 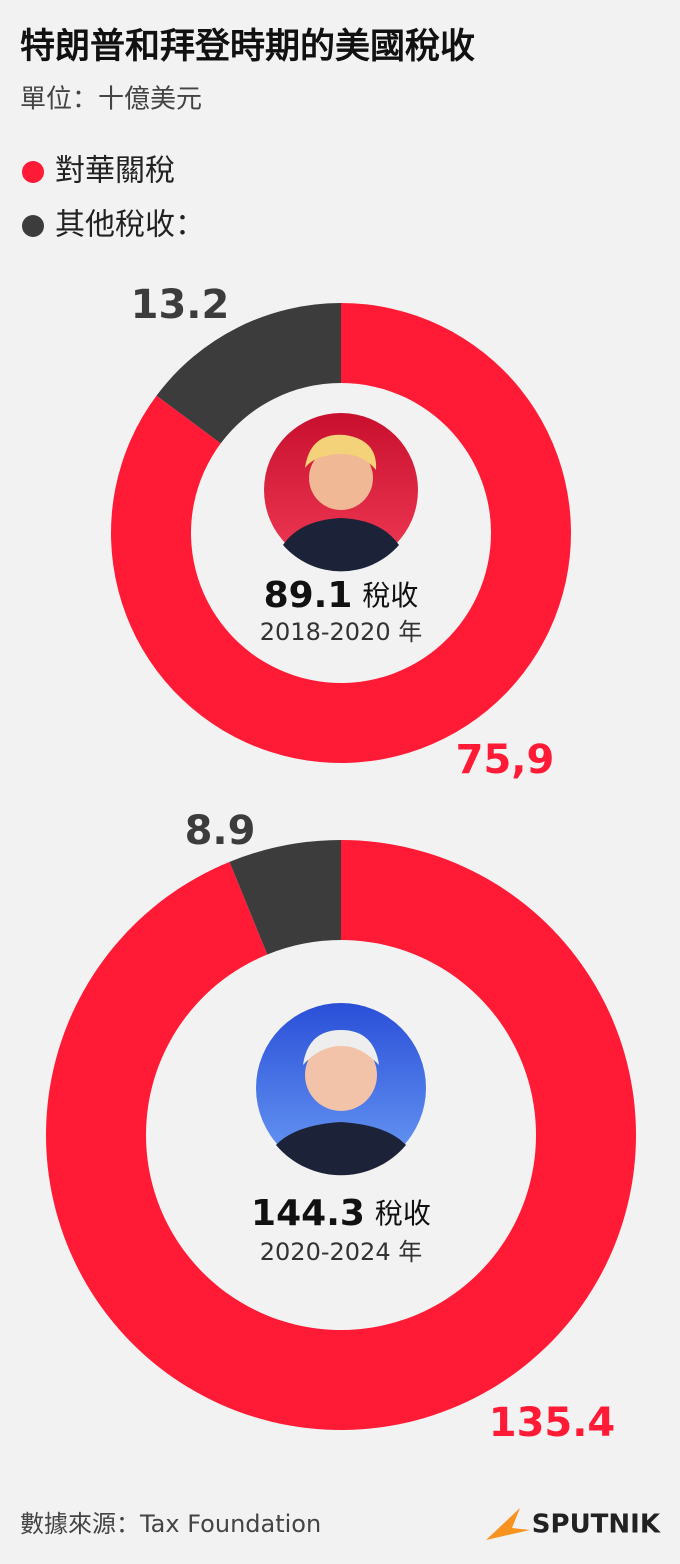 I want to click on title: 特朗普和拜登時期的美國稅收, so click(x=247, y=47).